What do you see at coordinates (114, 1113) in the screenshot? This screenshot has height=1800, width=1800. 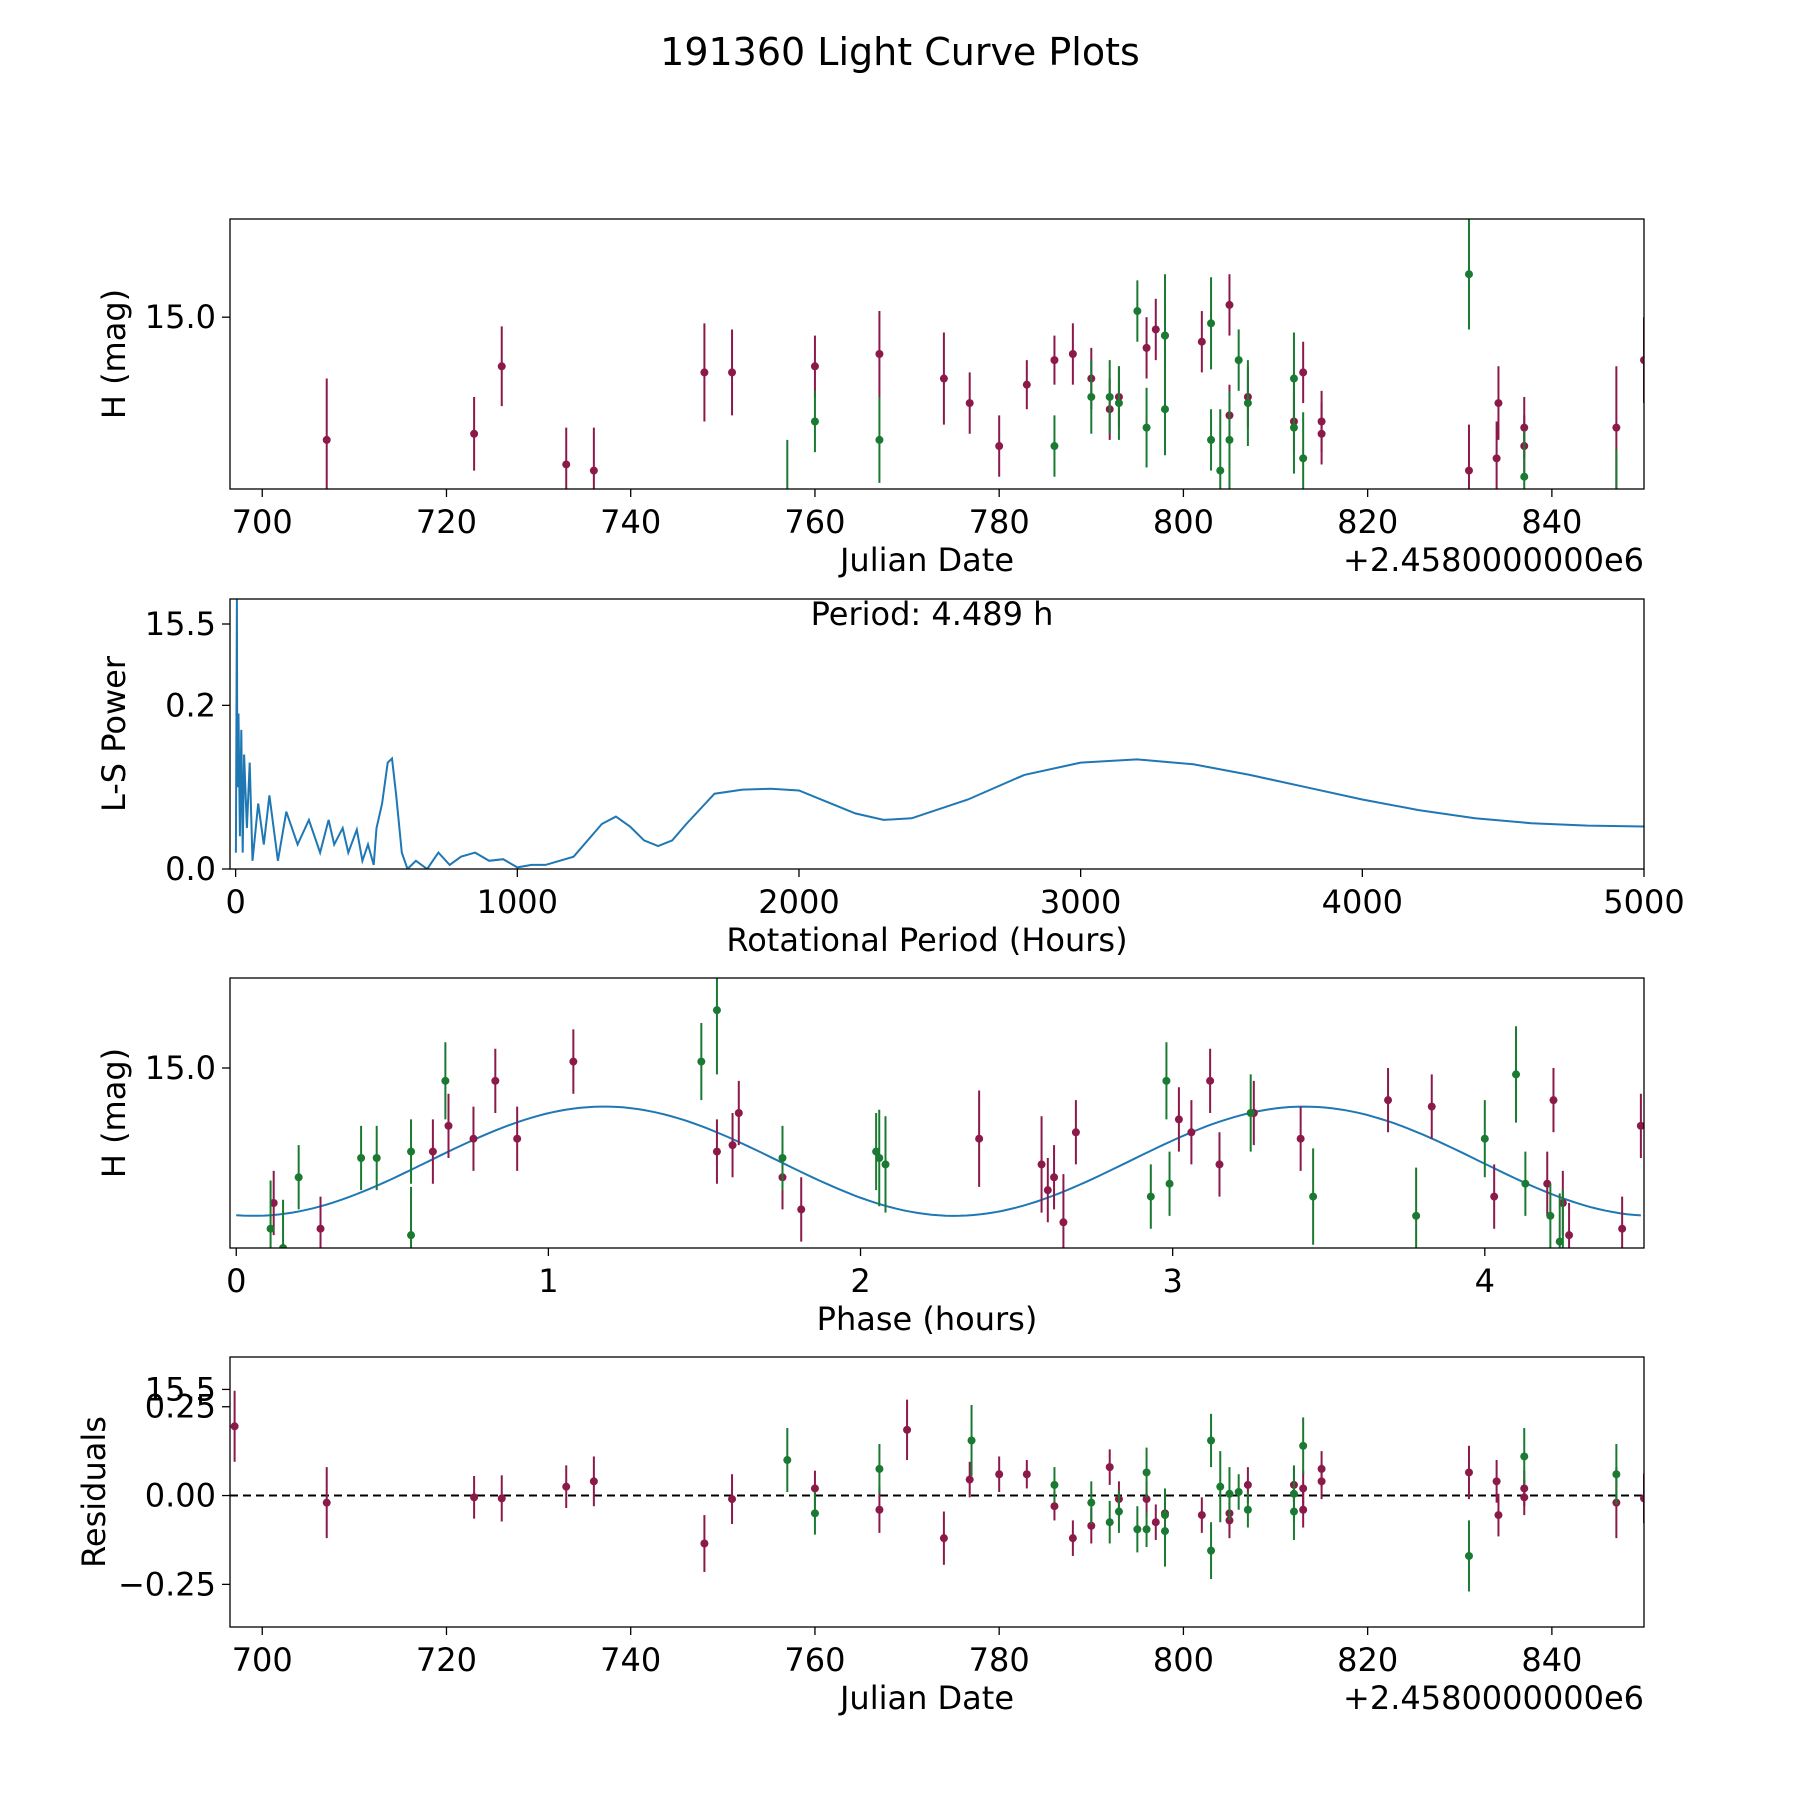 I see `y-axis-label: H (mag)` at bounding box center [114, 1113].